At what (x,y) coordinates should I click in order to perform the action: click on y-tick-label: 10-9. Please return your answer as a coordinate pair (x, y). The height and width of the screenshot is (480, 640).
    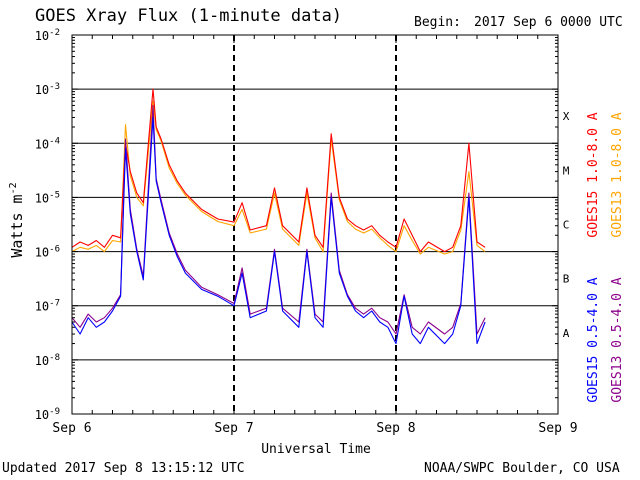
    Looking at the image, I should click on (47, 414).